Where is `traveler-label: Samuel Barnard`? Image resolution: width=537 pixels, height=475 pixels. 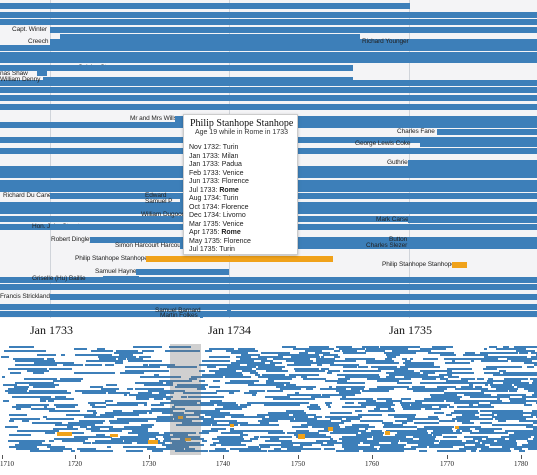
traveler-label: Samuel Barnard is located at coordinates (178, 310).